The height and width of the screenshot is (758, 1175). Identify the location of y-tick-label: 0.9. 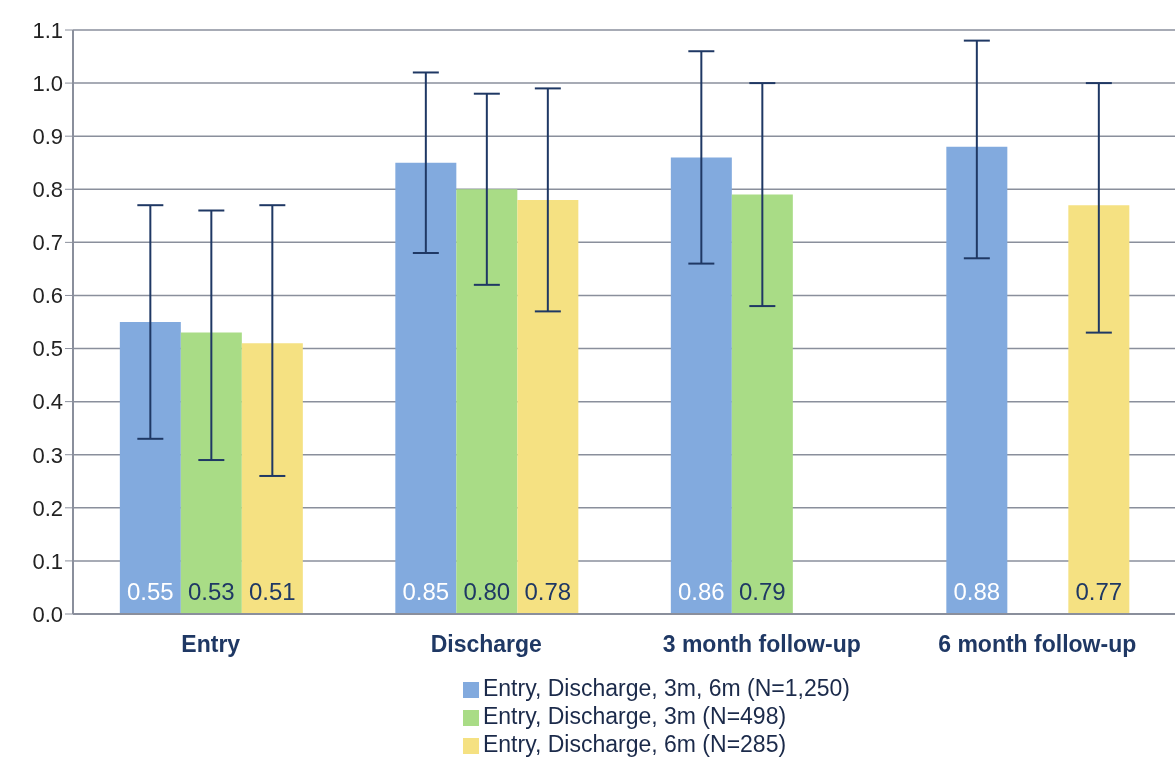
(47, 136).